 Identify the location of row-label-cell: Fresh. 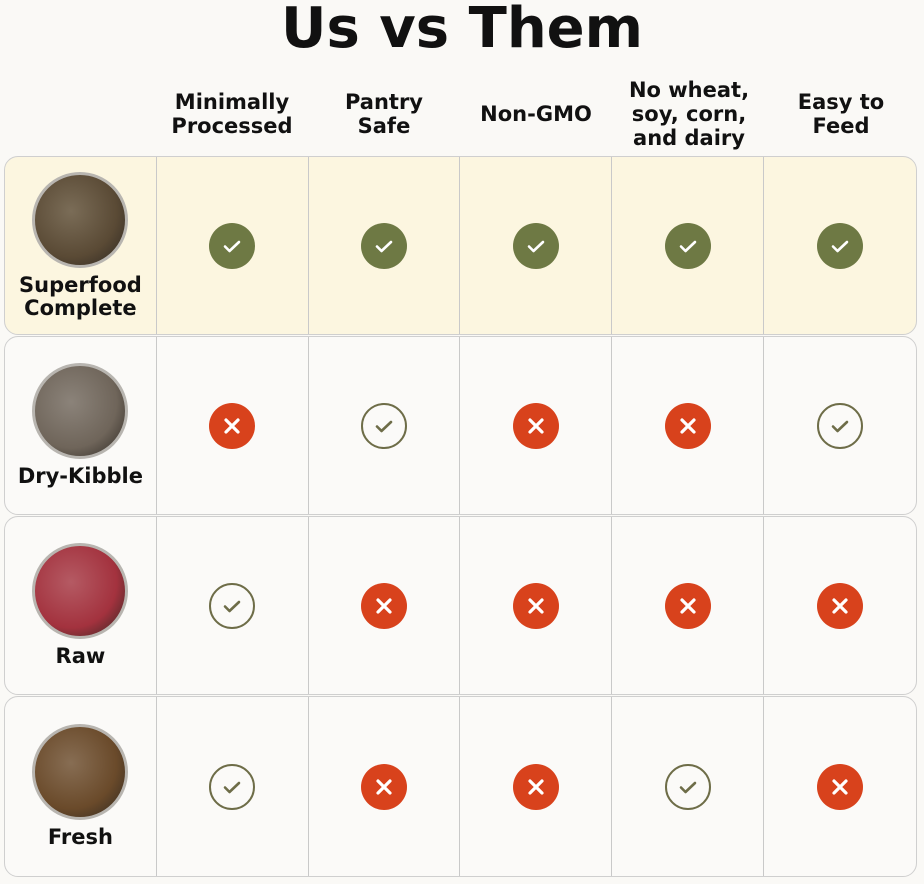
(81, 786).